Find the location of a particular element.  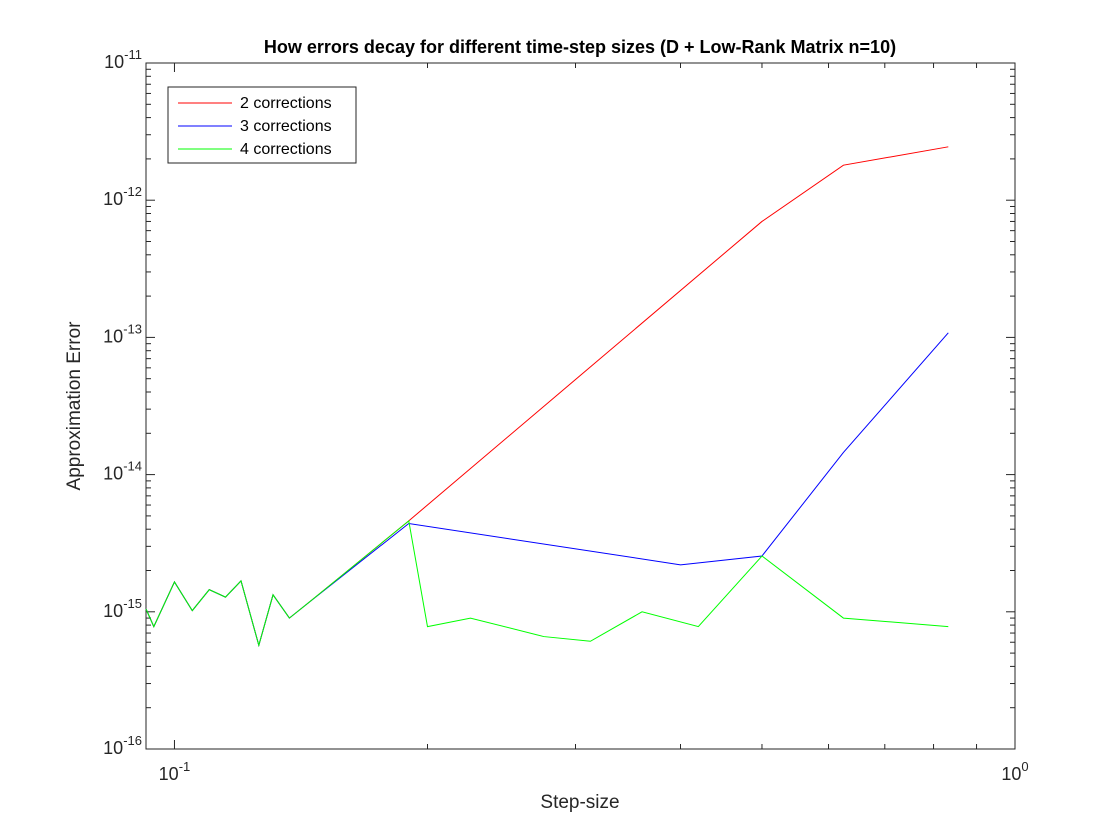

y-tick-label: 10-14 is located at coordinates (122, 471).